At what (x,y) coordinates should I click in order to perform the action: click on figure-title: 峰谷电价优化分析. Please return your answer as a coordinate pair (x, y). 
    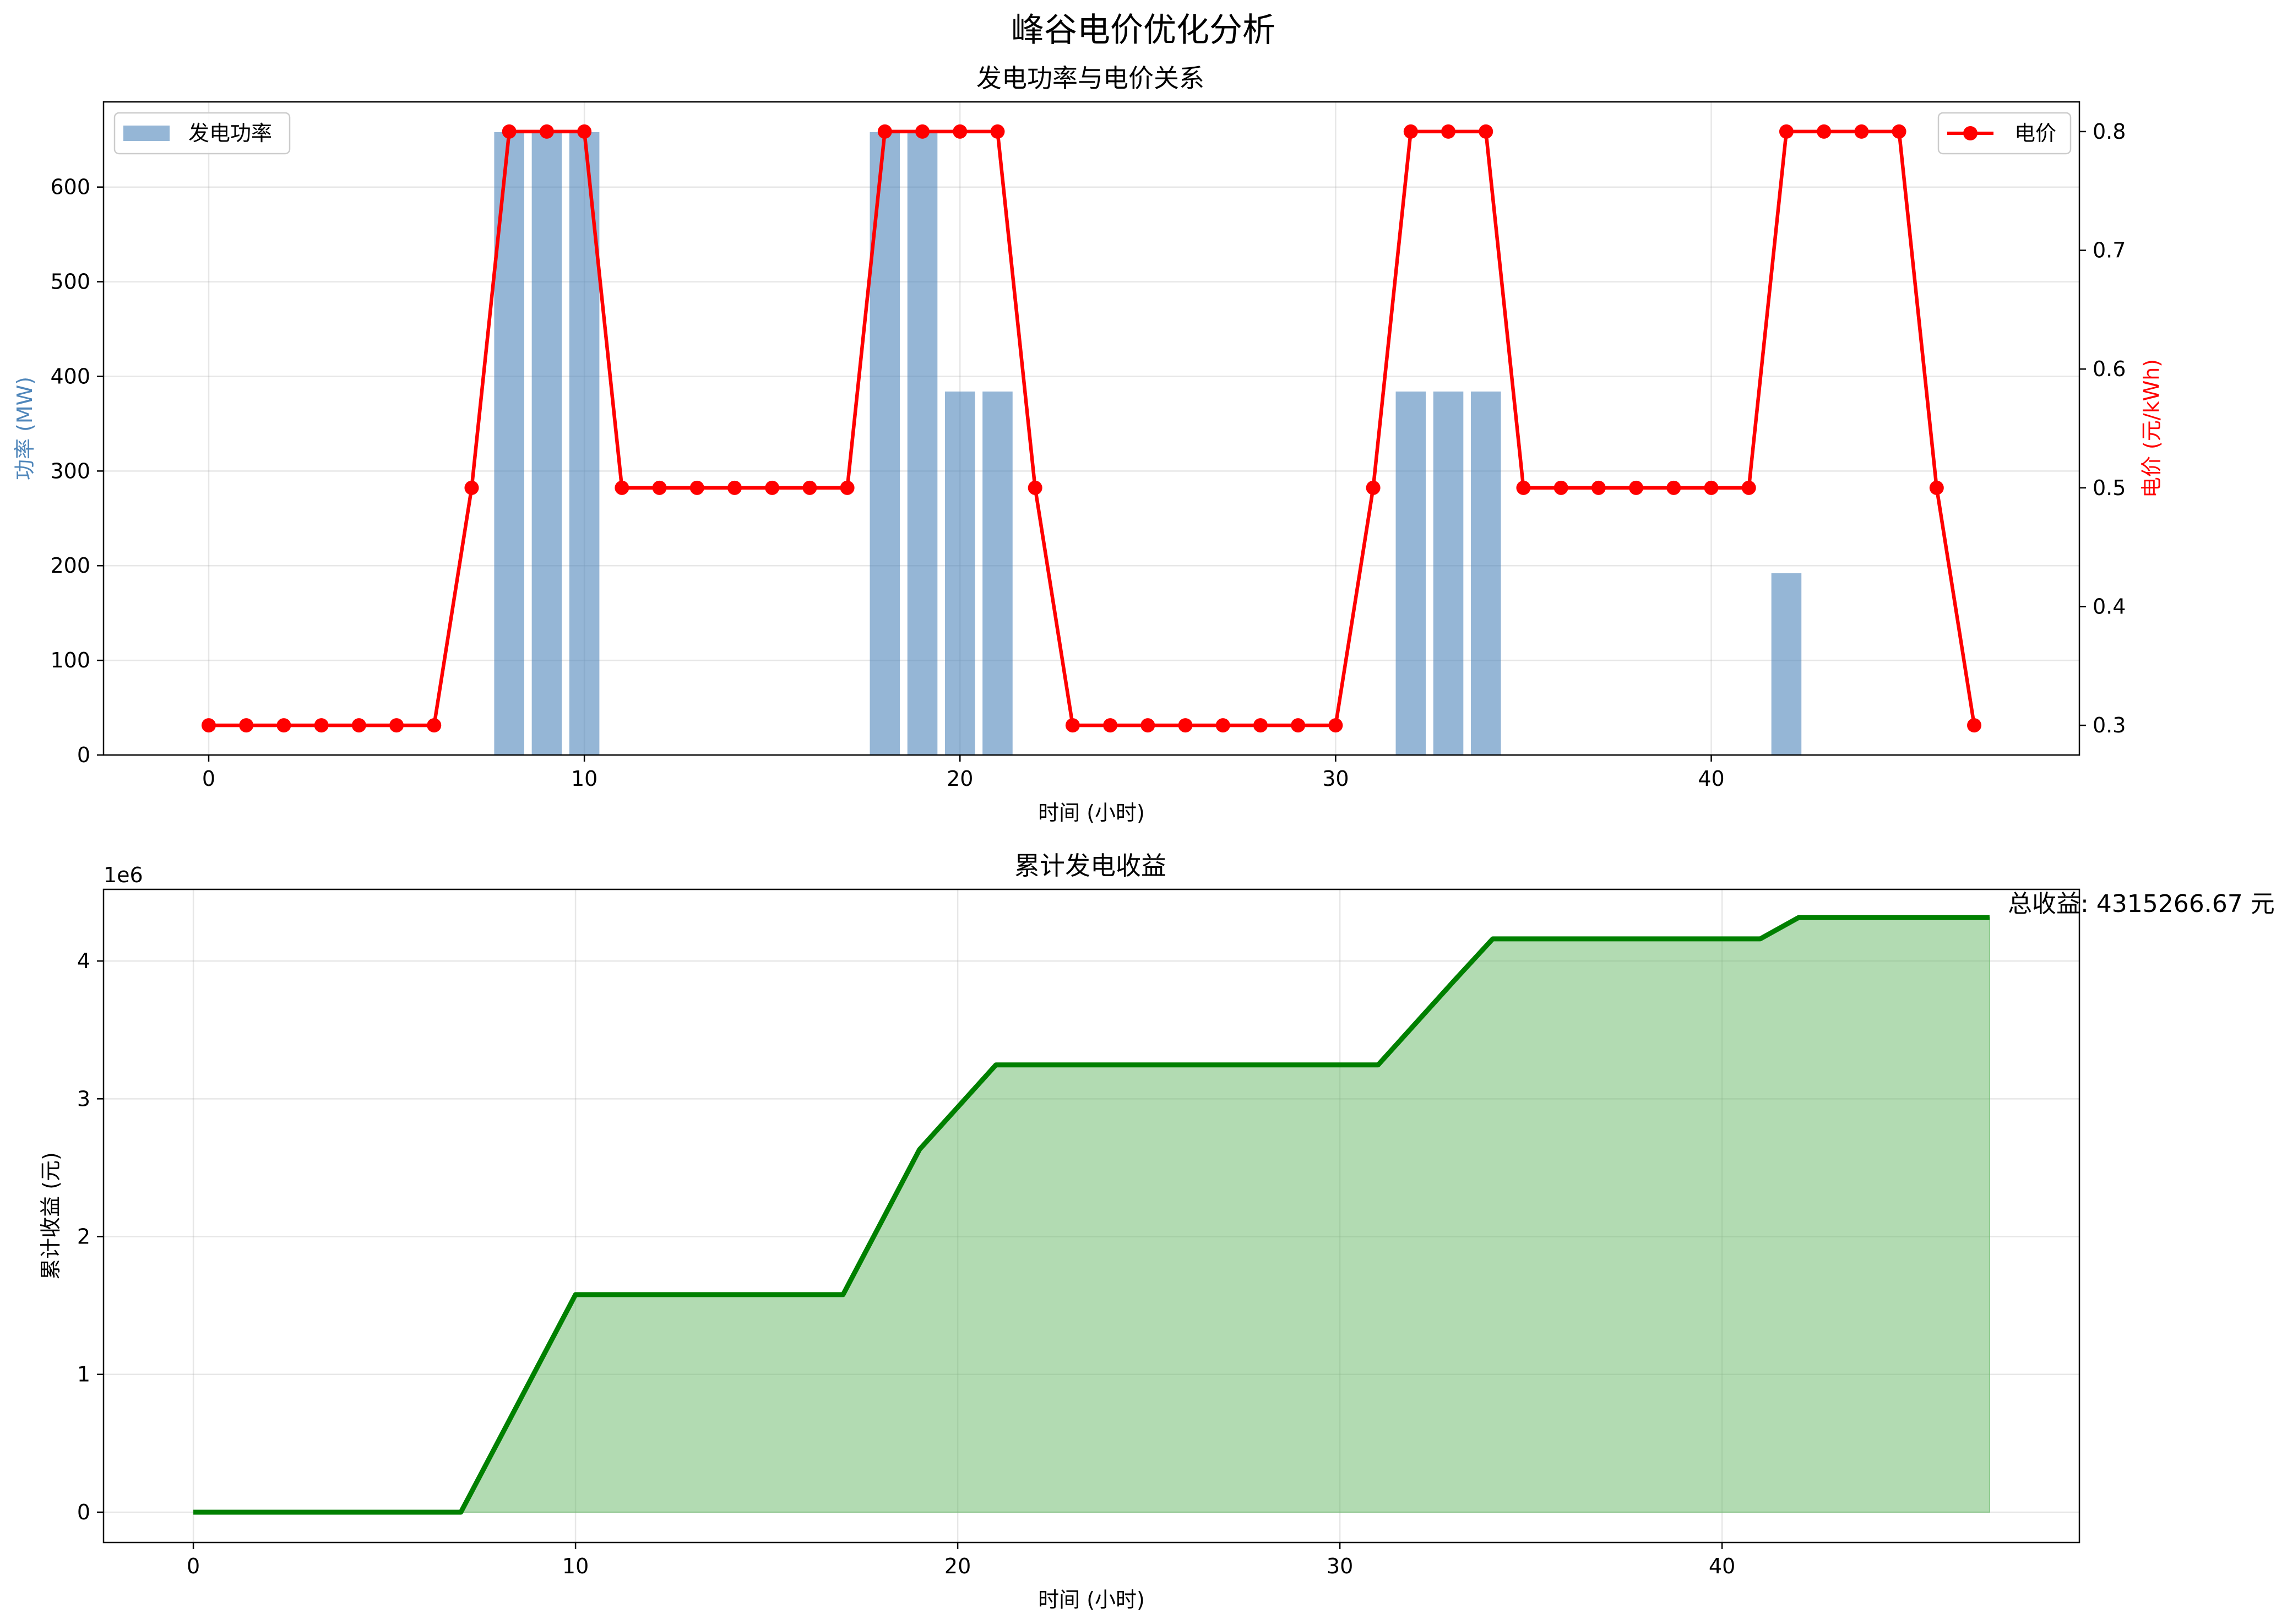
    Looking at the image, I should click on (1143, 30).